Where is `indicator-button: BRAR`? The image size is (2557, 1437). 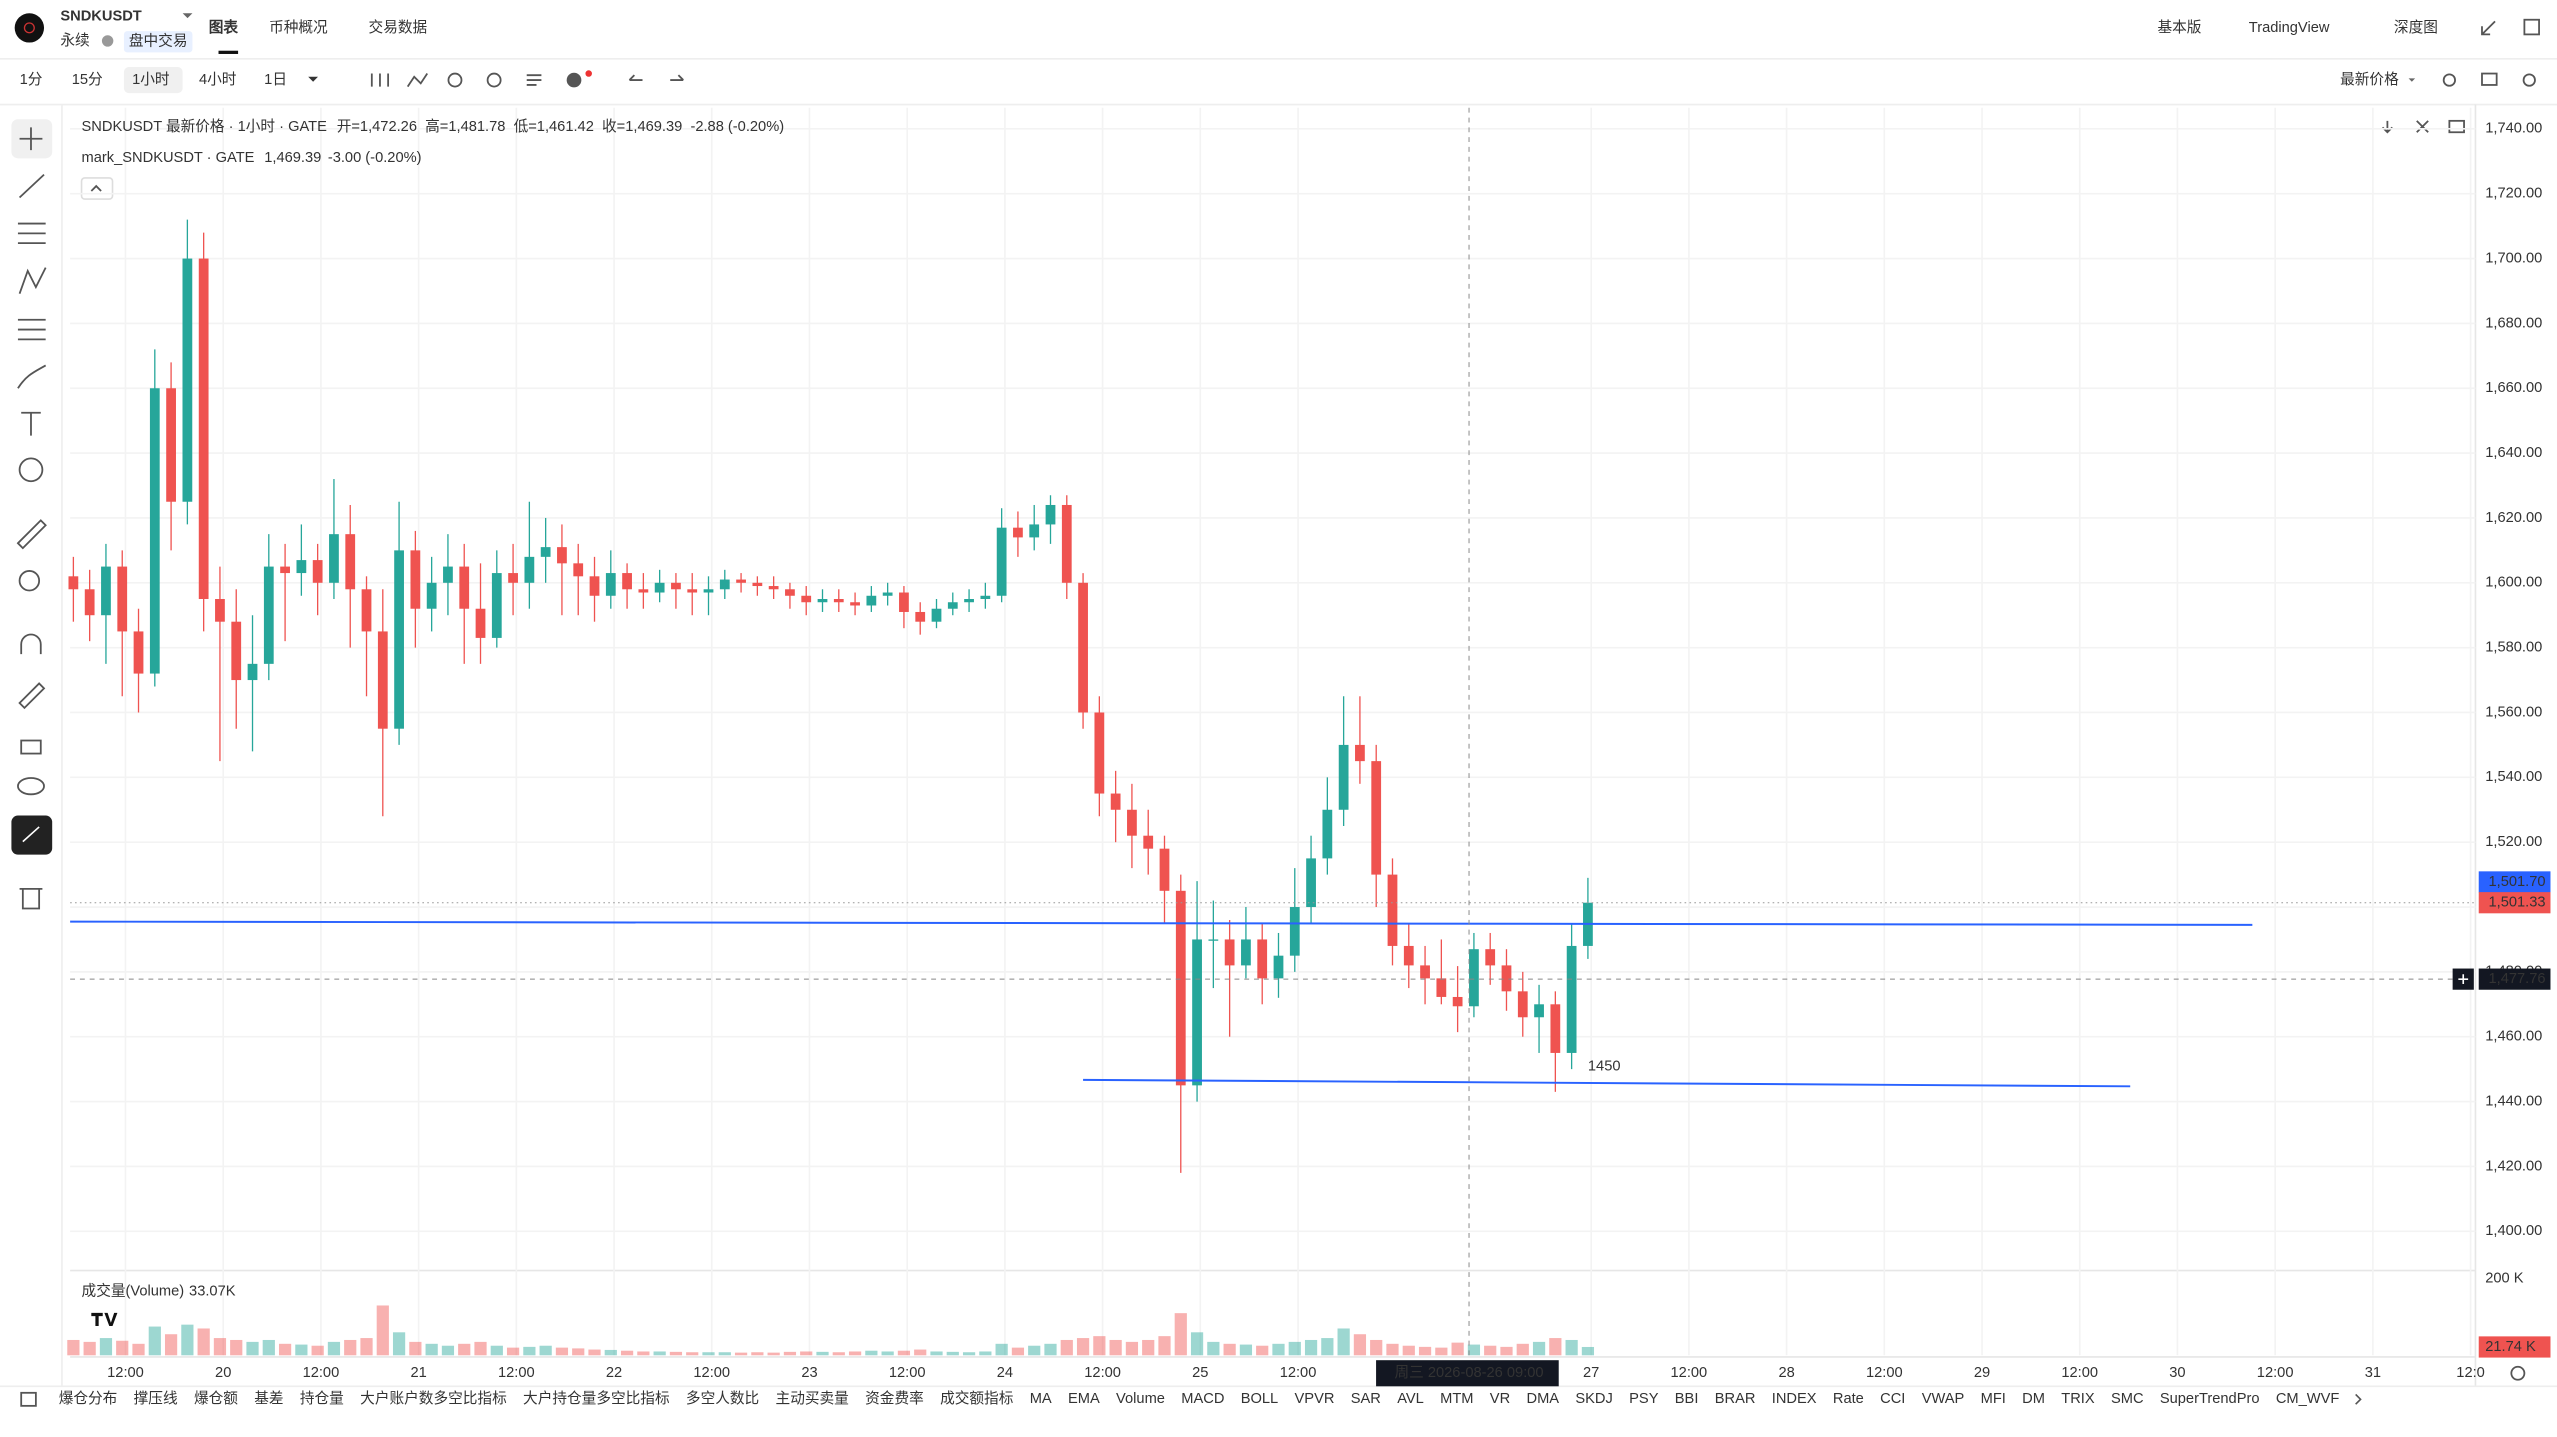
indicator-button: BRAR is located at coordinates (1735, 1399).